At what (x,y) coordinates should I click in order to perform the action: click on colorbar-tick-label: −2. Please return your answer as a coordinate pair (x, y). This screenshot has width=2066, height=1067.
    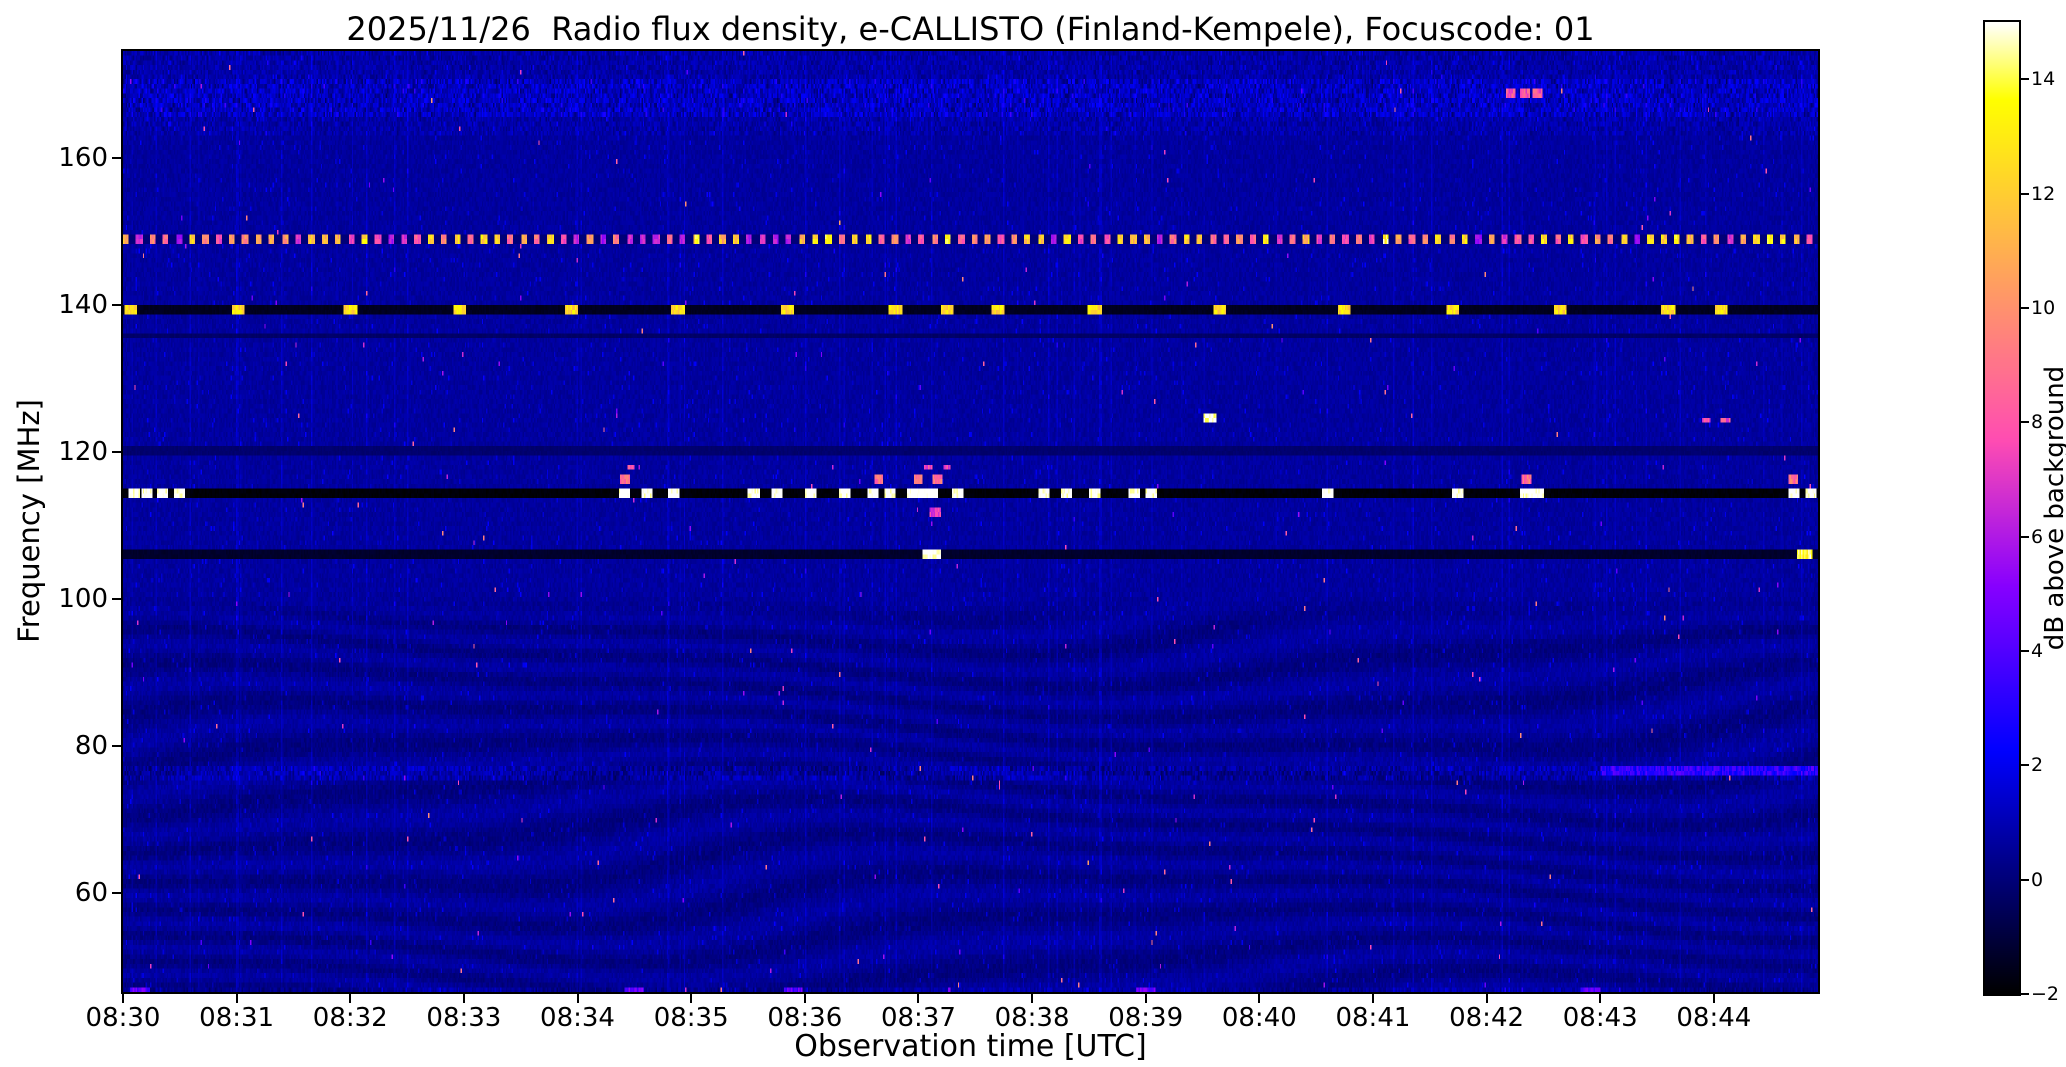
    Looking at the image, I should click on (2045, 994).